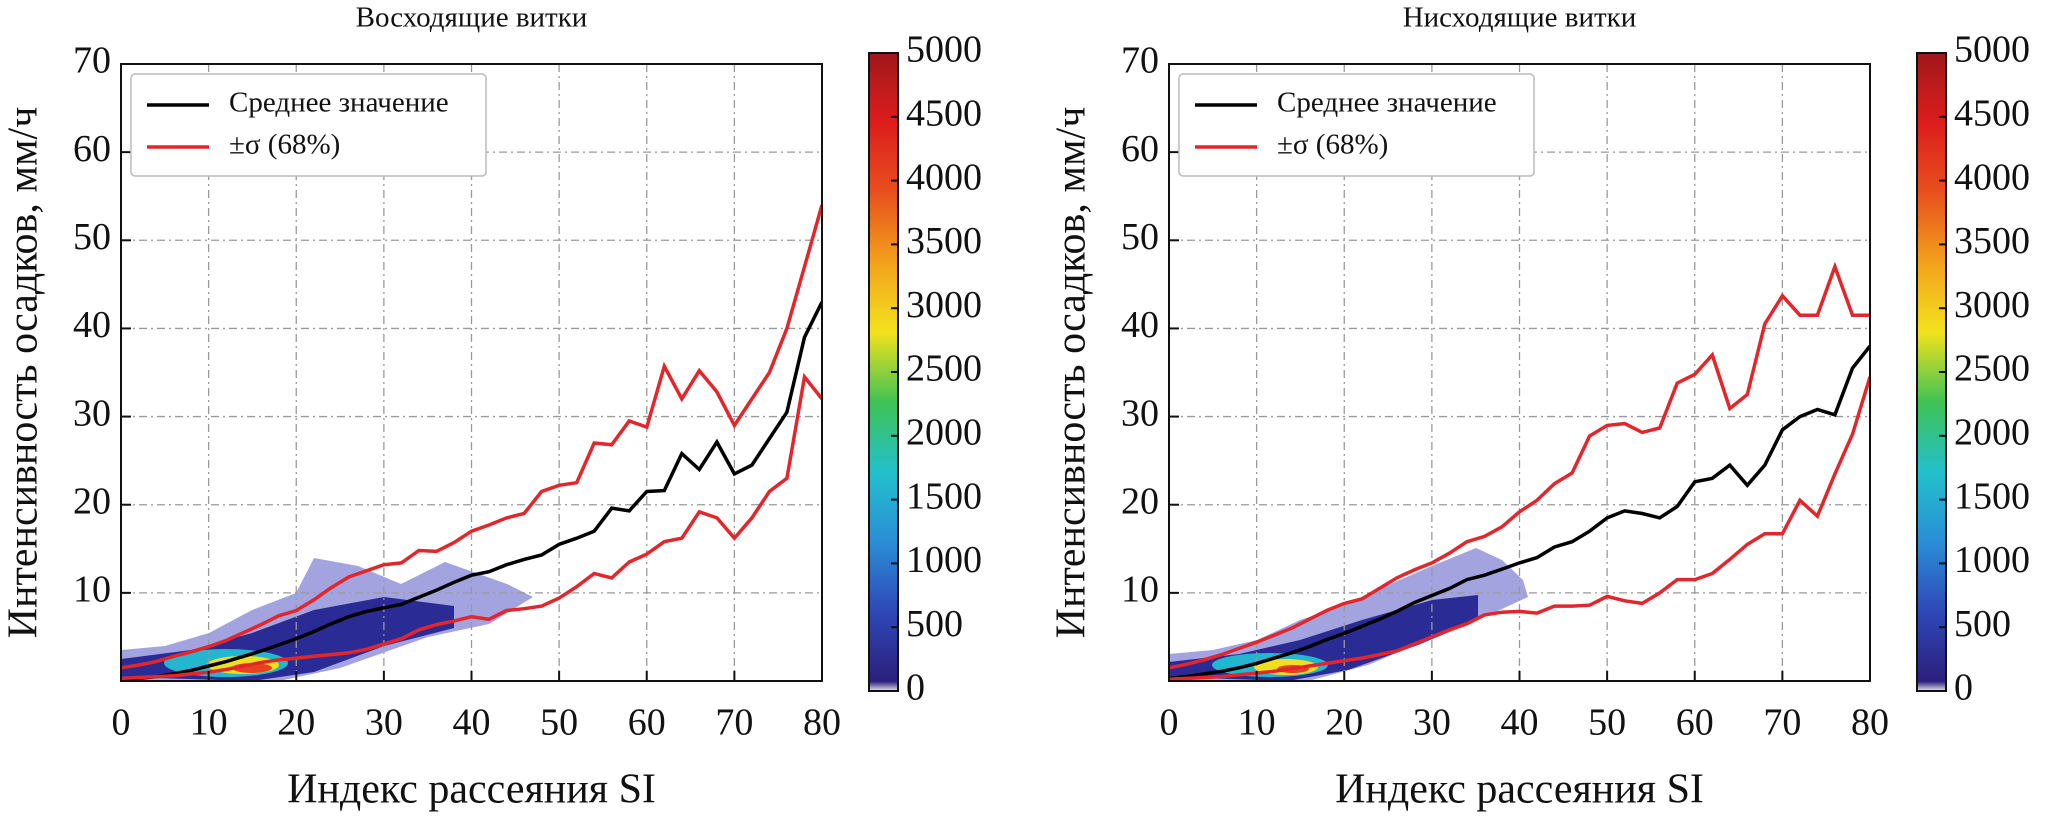  I want to click on chart-title: Нисходящие витки, so click(1520, 18).